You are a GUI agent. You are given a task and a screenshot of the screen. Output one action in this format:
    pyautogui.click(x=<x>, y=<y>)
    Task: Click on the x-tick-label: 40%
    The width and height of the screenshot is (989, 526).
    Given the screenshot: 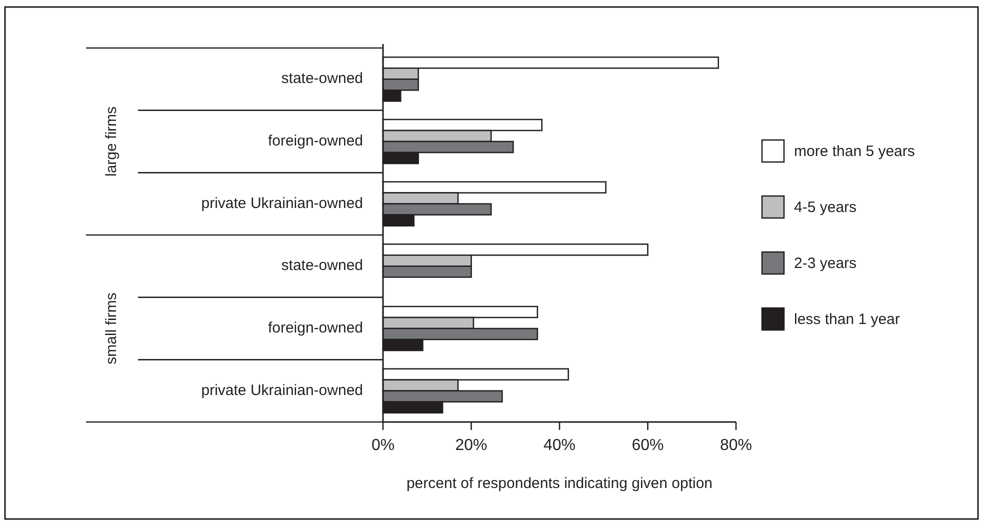 What is the action you would take?
    pyautogui.click(x=559, y=445)
    